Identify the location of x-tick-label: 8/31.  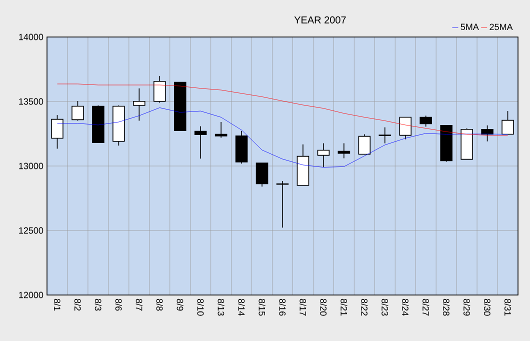
(508, 307).